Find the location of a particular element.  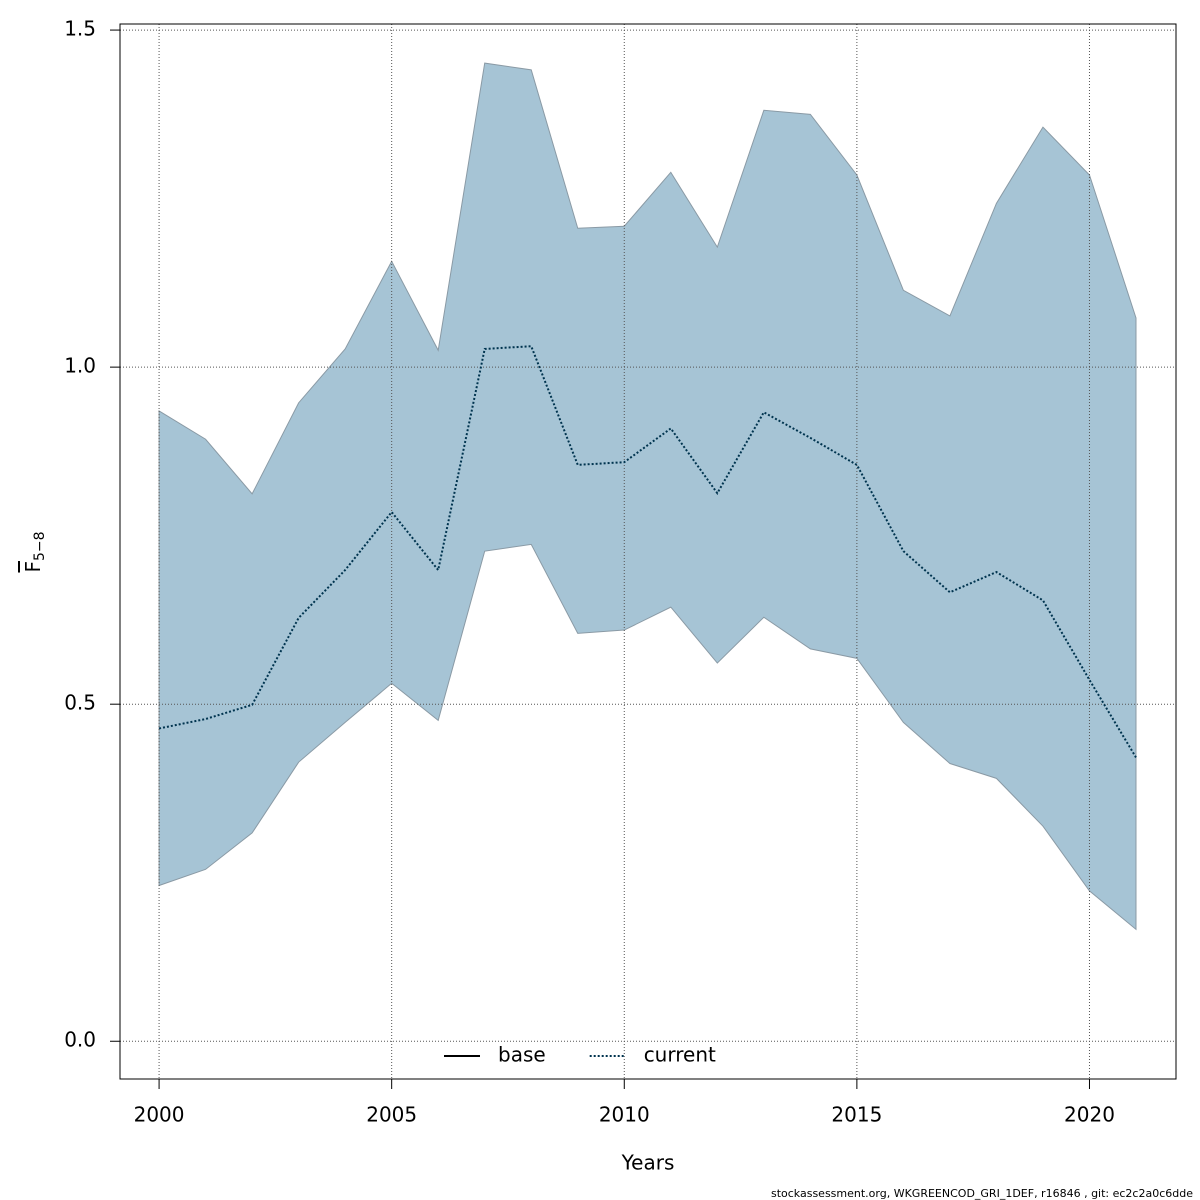

x-tick-label: 2020 is located at coordinates (1089, 1115).